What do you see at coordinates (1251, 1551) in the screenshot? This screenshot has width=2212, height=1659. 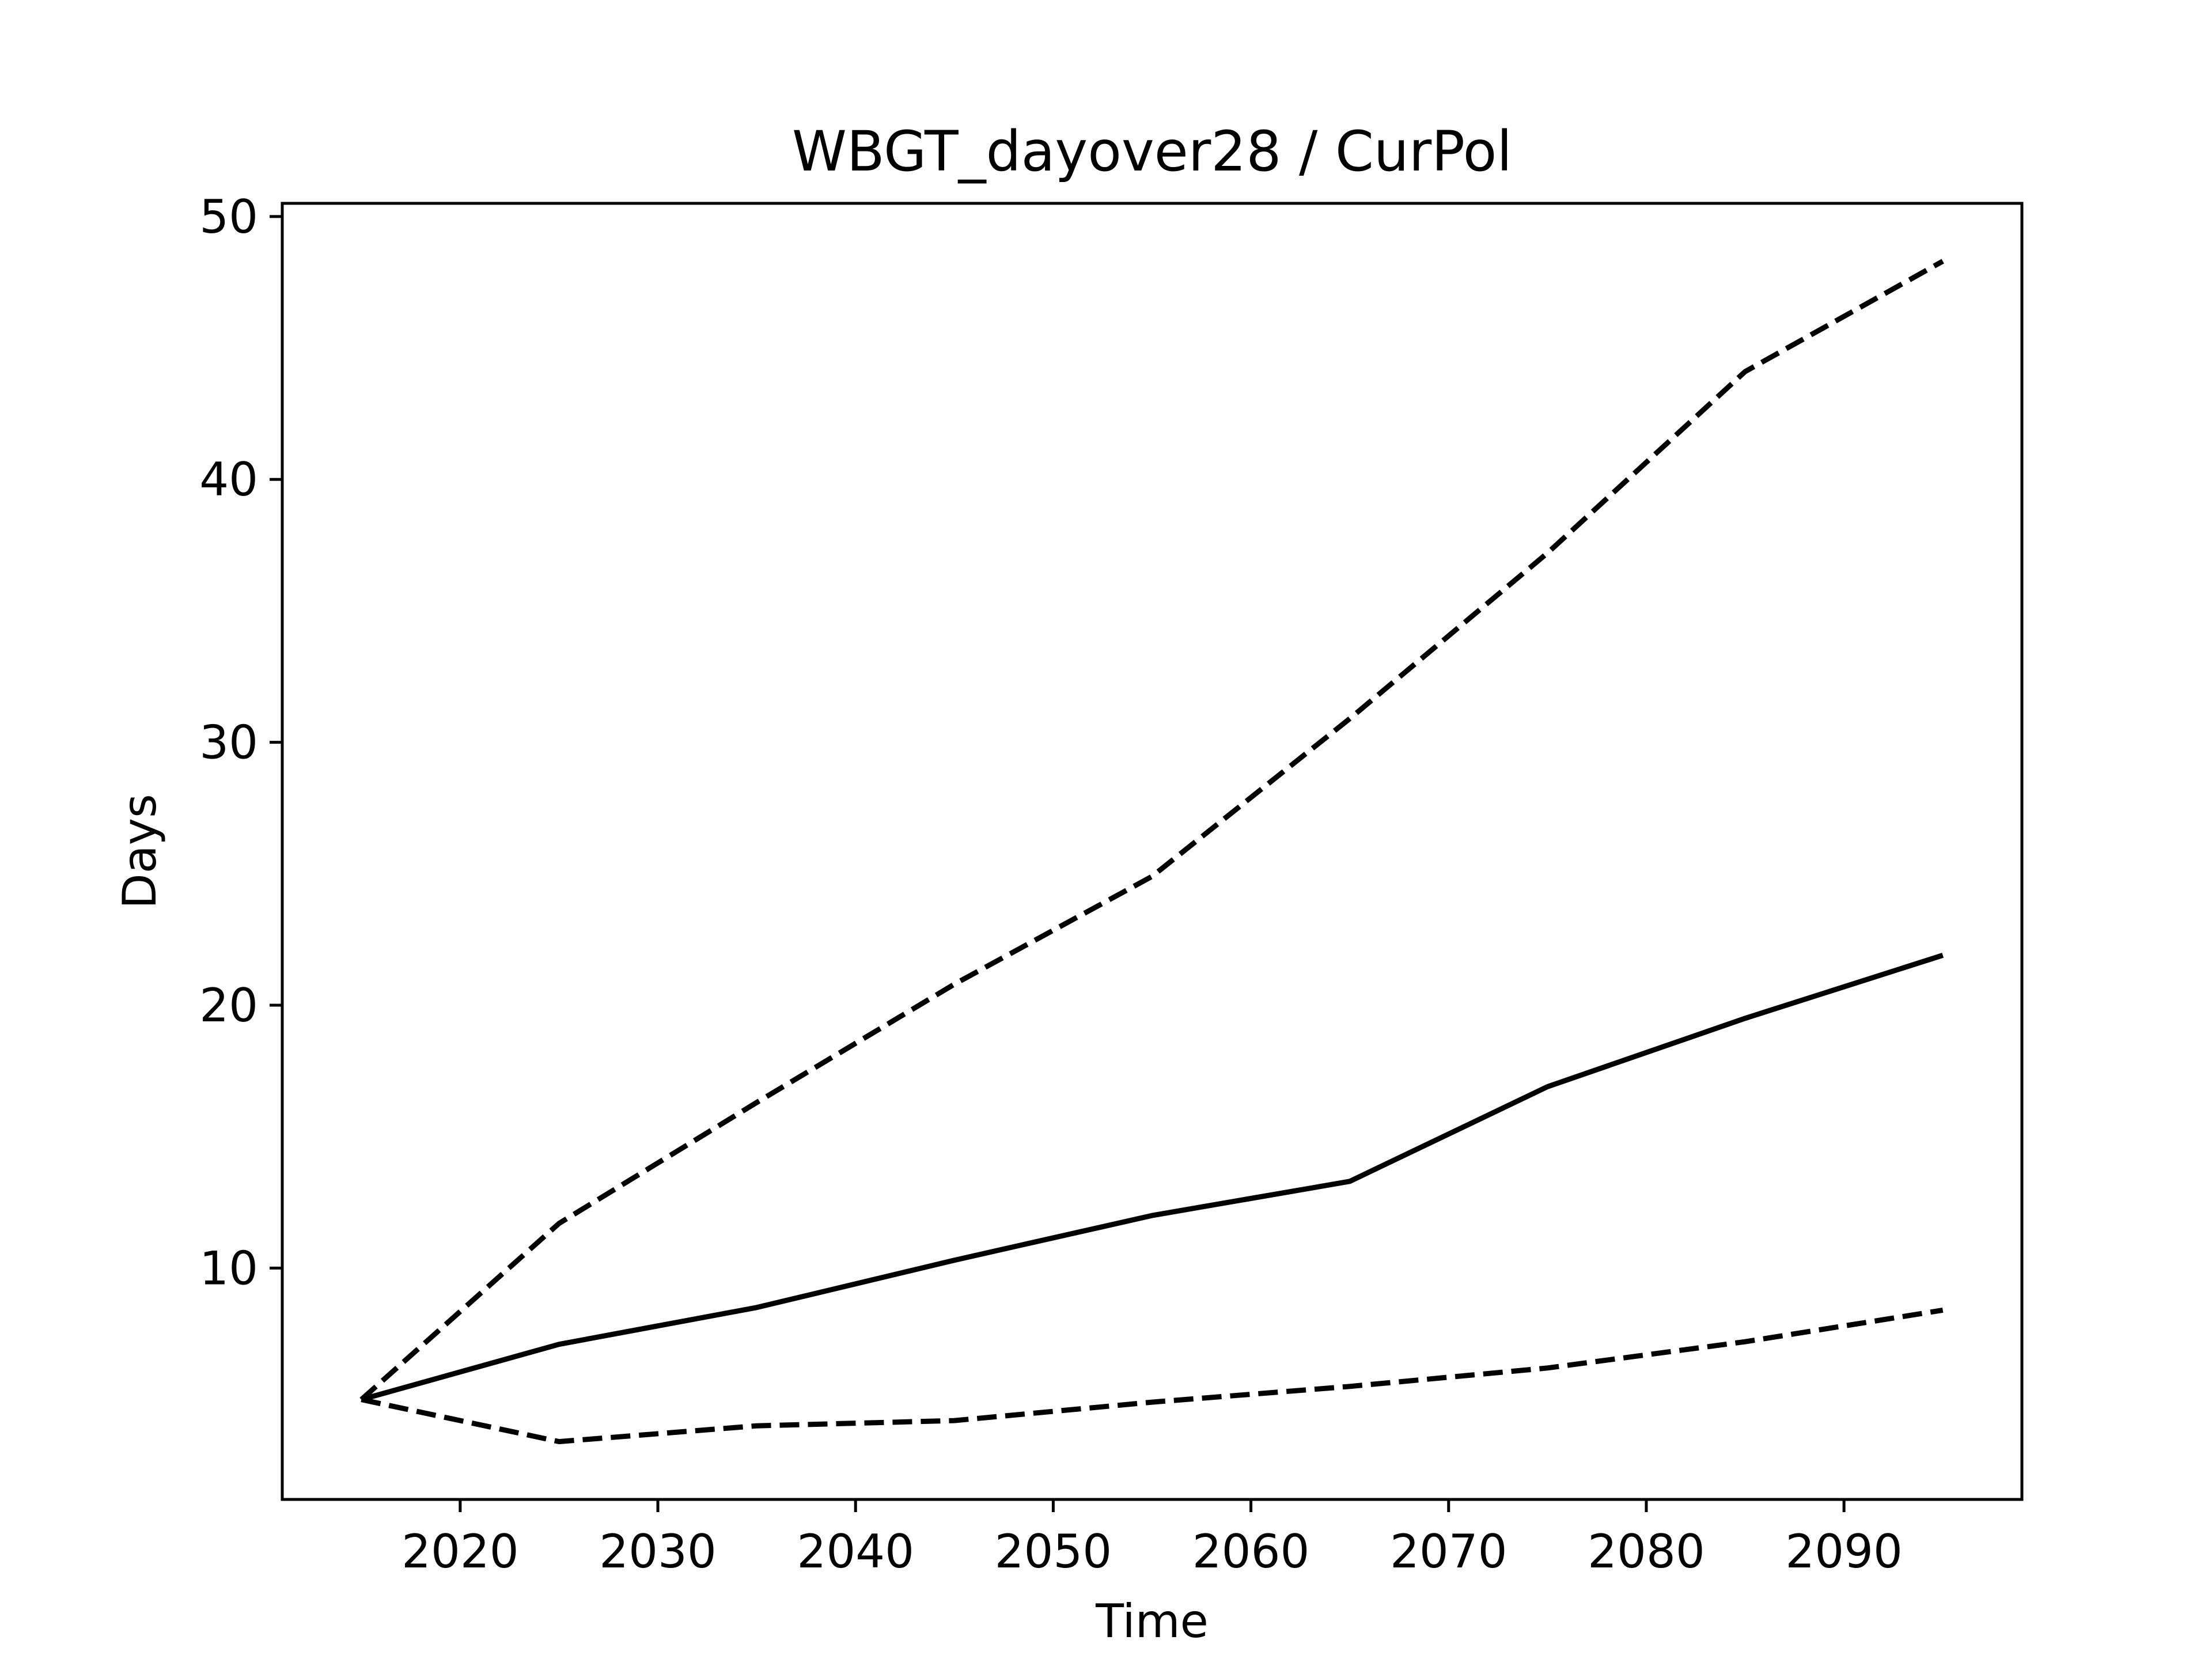 I see `x-tick-label: 2060` at bounding box center [1251, 1551].